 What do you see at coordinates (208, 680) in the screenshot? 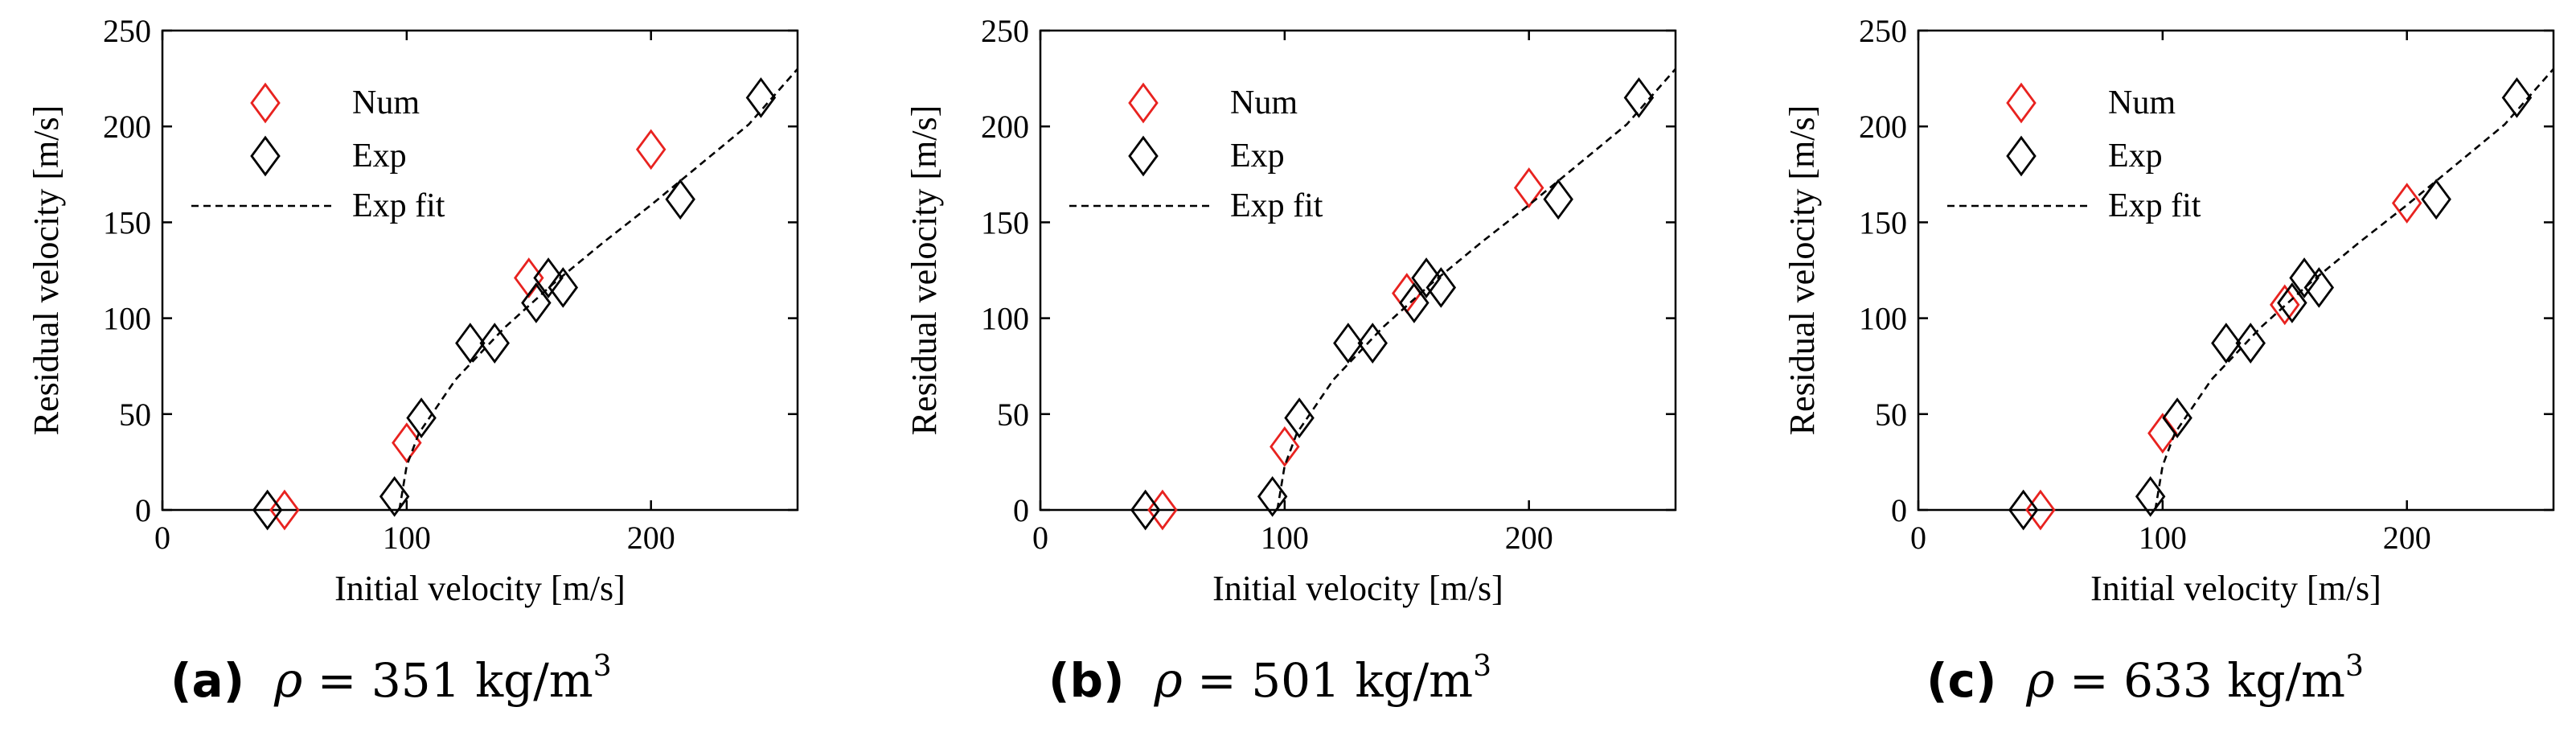
I see `caption-letter: a` at bounding box center [208, 680].